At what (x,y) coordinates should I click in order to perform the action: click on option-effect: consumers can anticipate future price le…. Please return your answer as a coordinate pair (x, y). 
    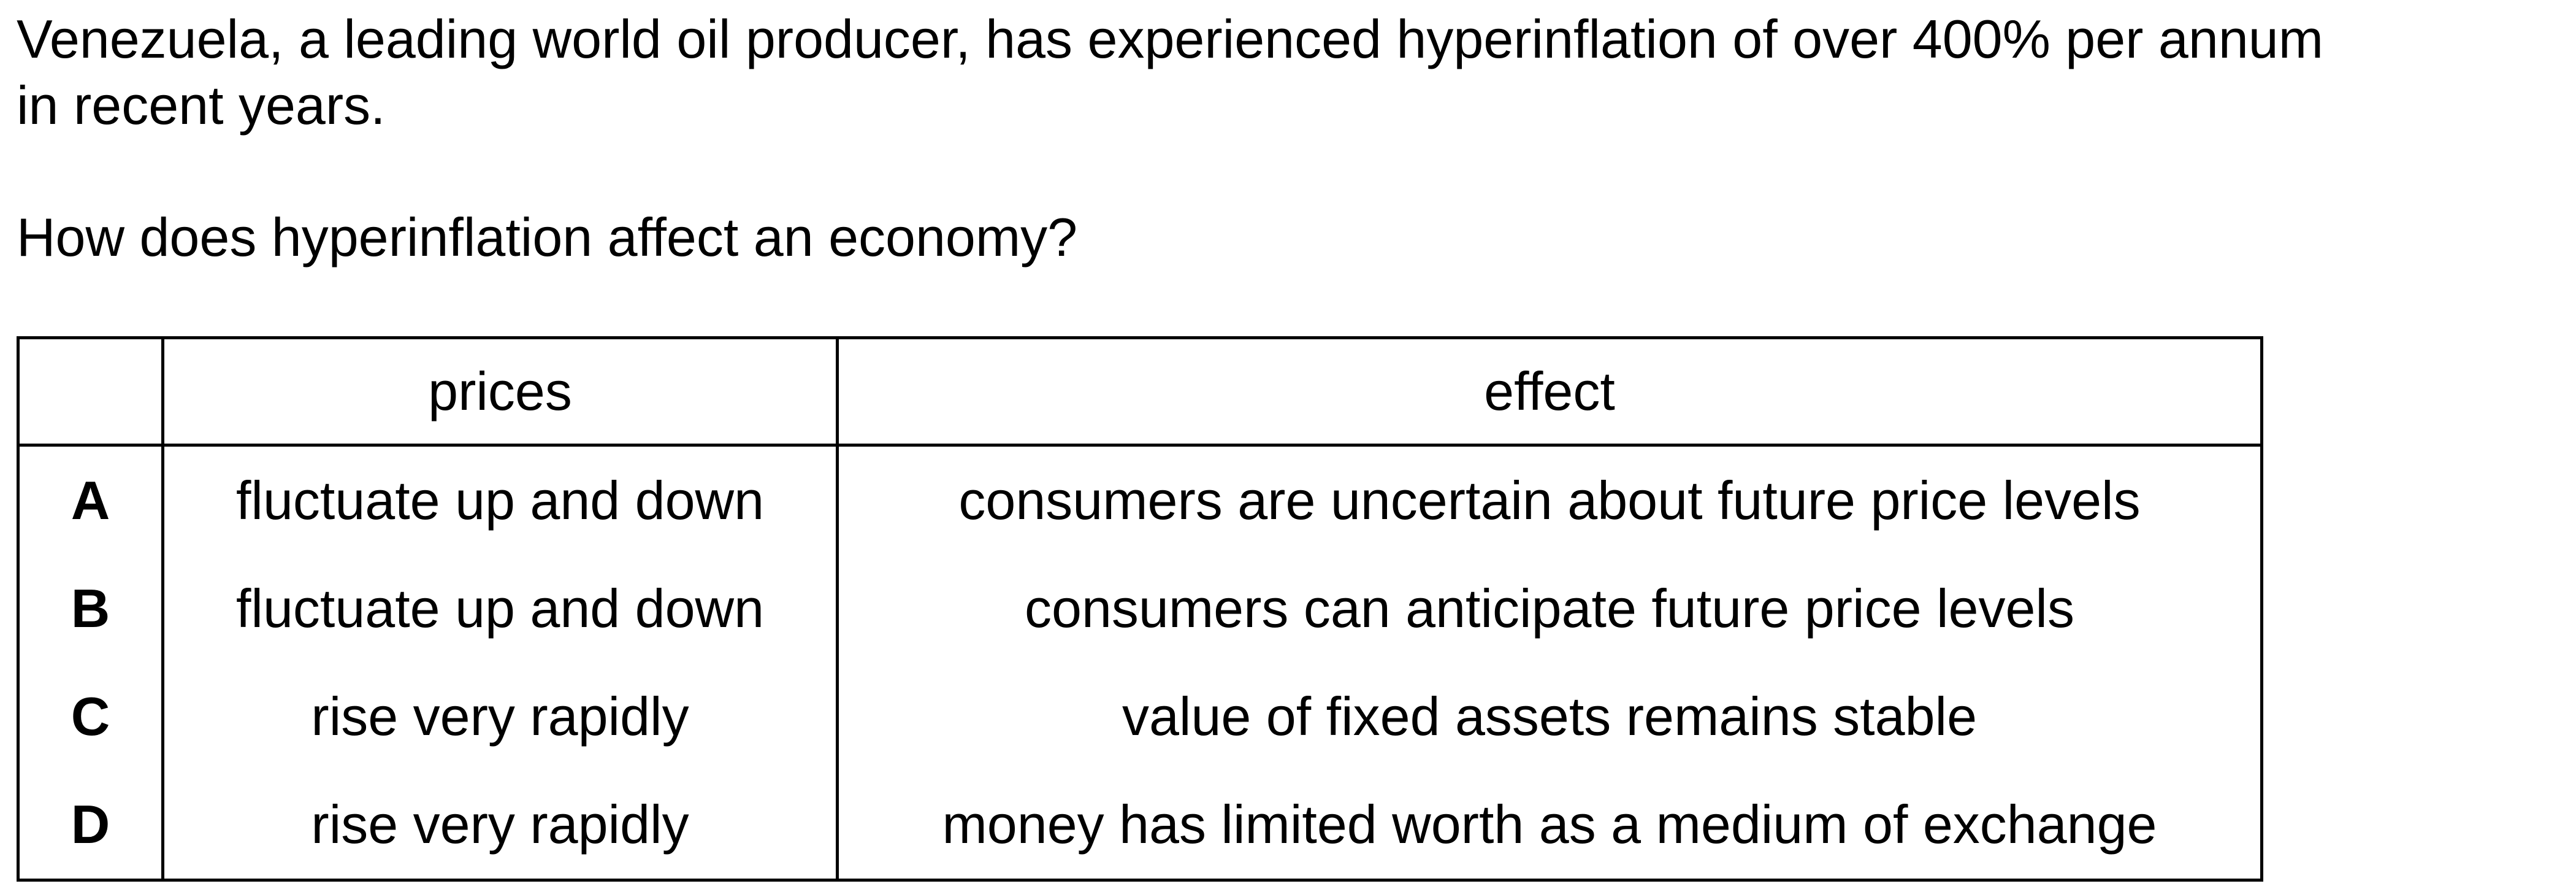
    Looking at the image, I should click on (1549, 609).